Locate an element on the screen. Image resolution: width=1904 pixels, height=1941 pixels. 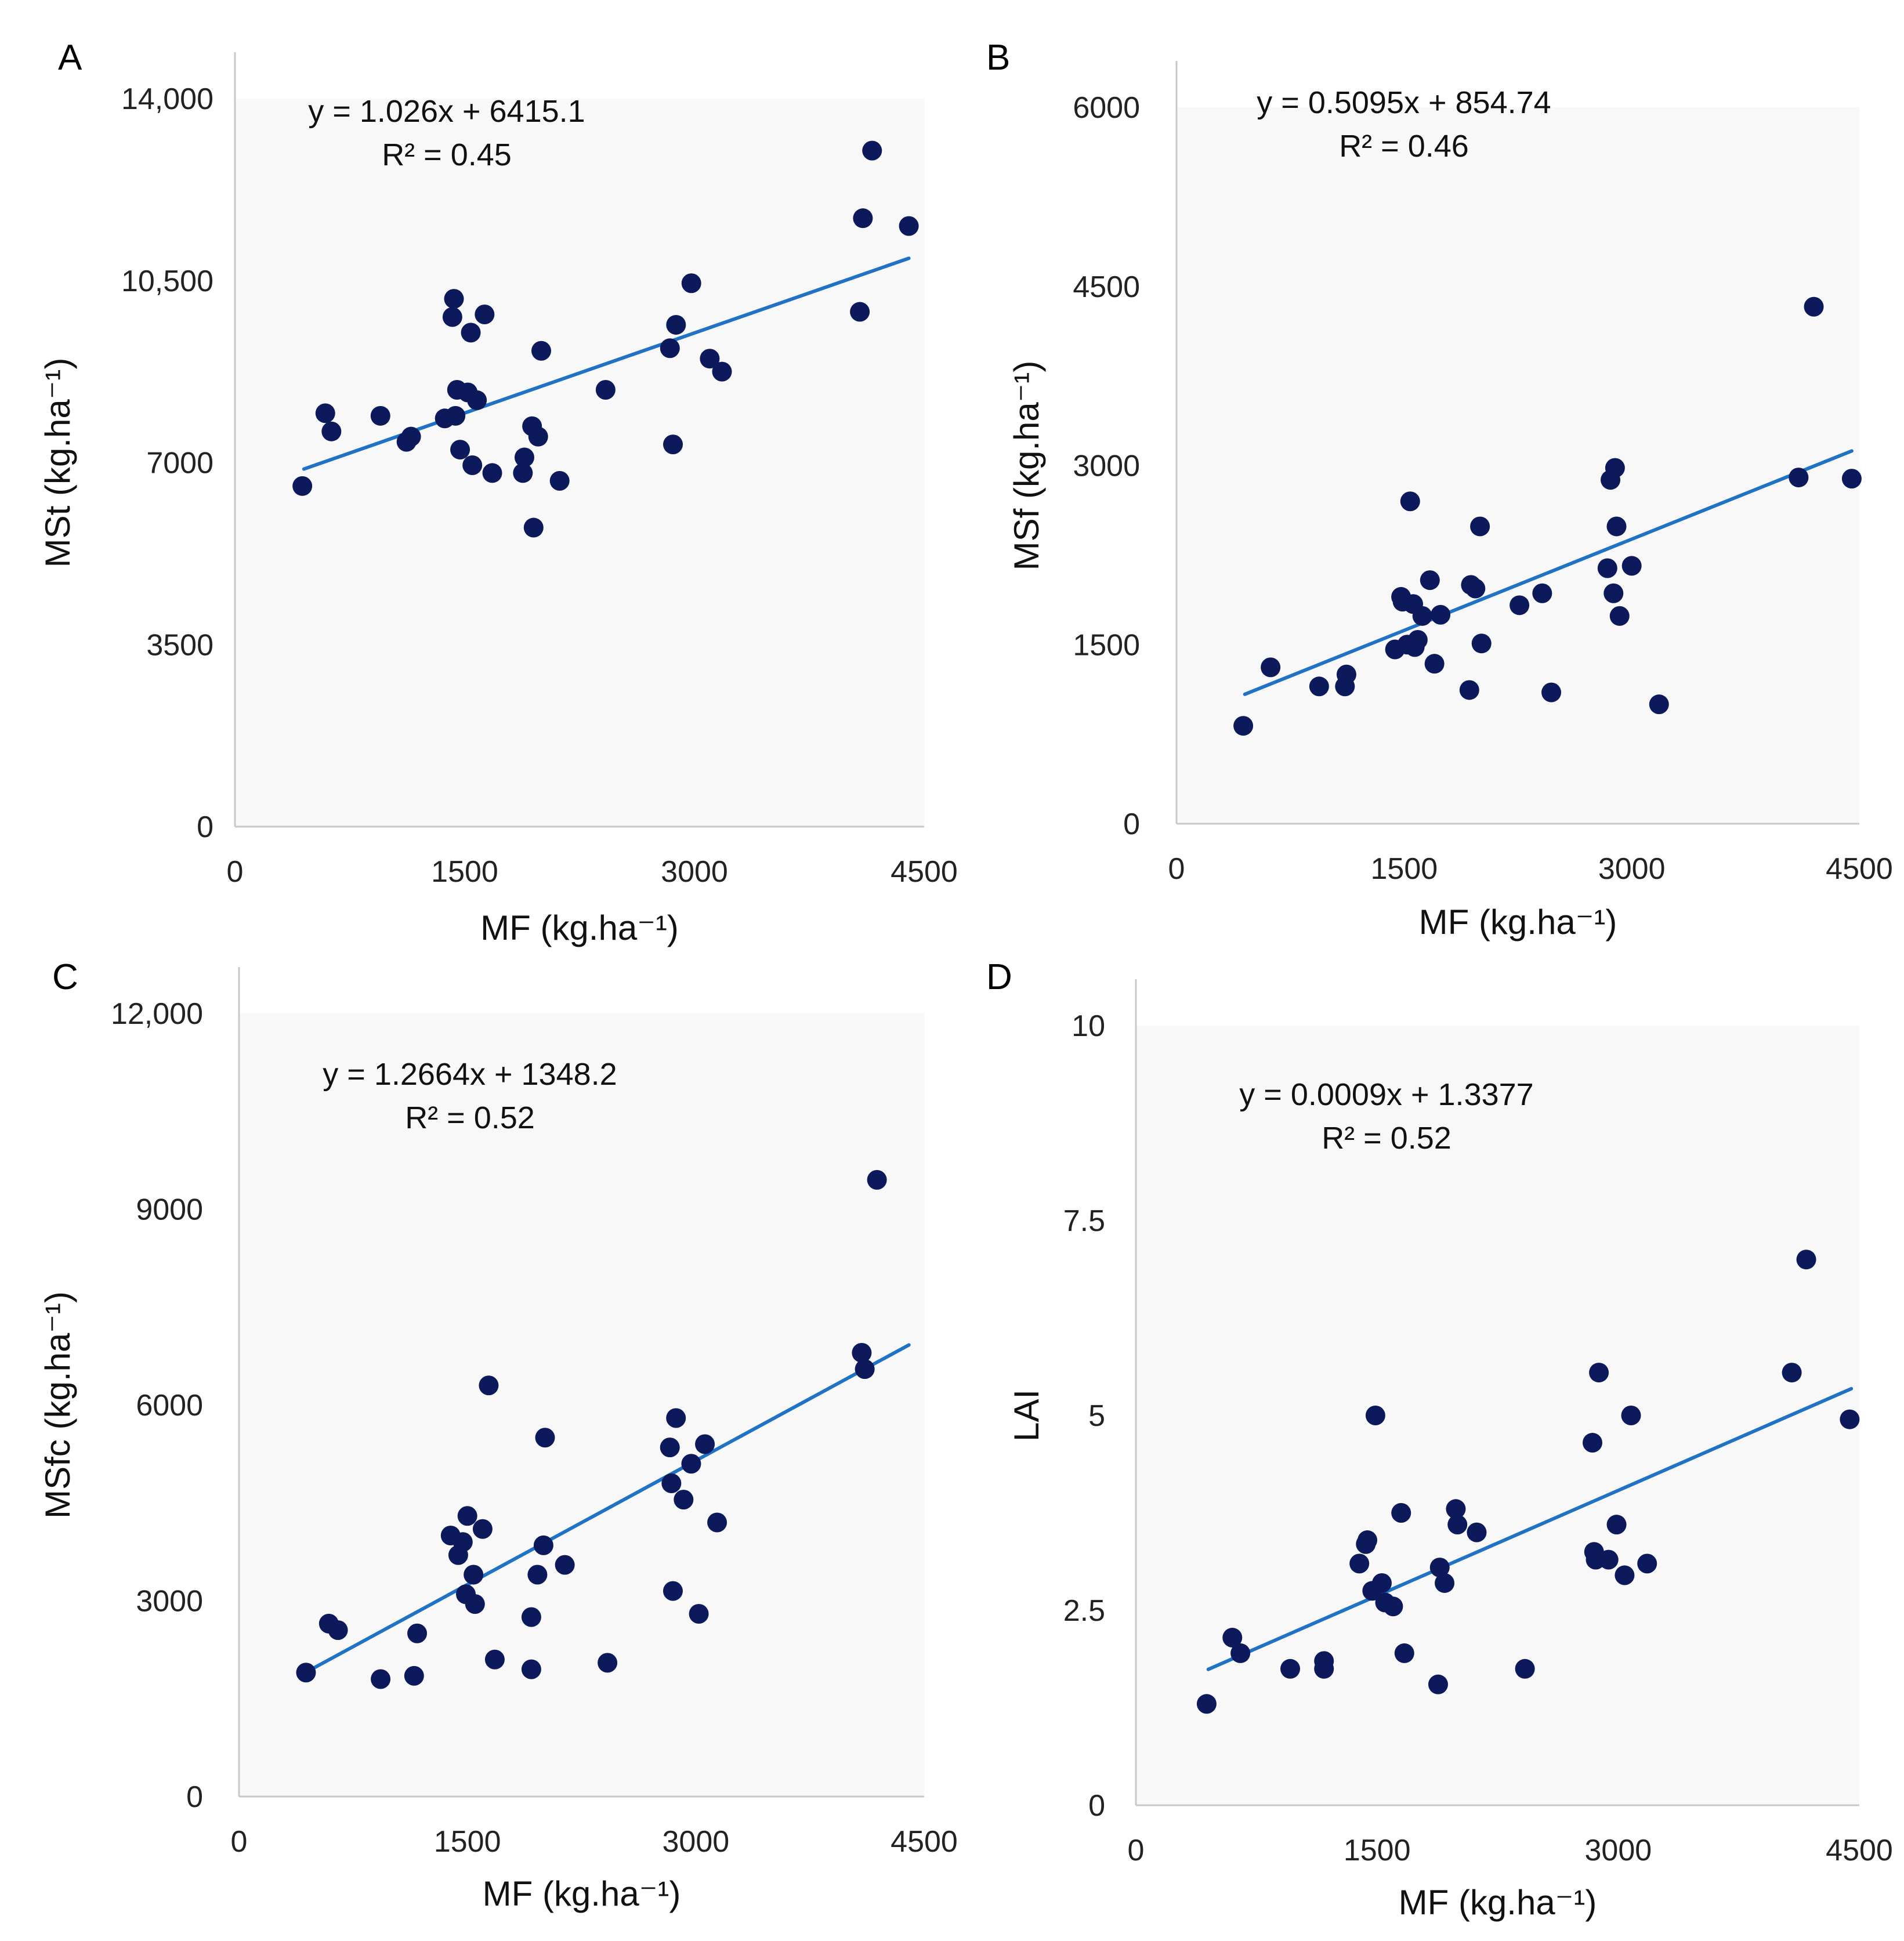
r-squared: R² = 0.52 is located at coordinates (470, 1118).